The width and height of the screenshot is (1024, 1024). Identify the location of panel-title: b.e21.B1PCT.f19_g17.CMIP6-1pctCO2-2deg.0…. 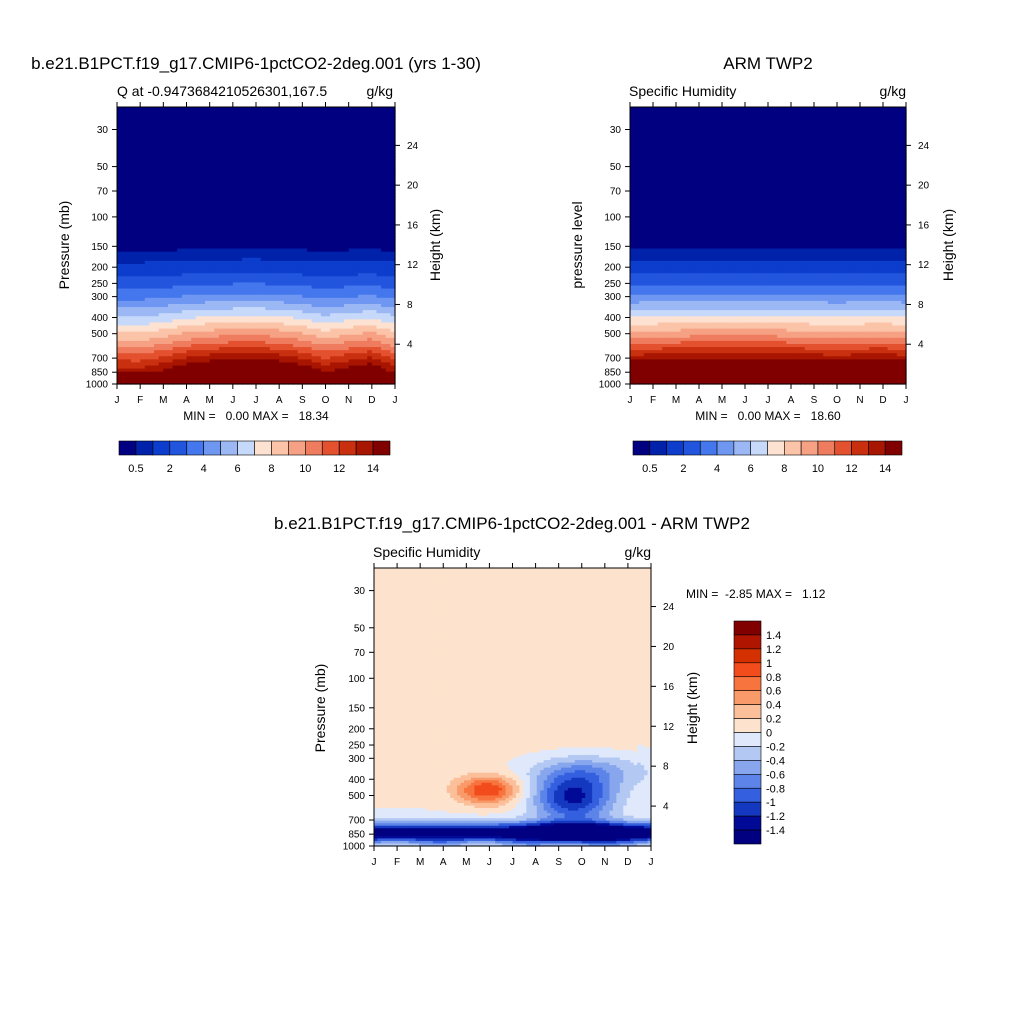
(256, 63).